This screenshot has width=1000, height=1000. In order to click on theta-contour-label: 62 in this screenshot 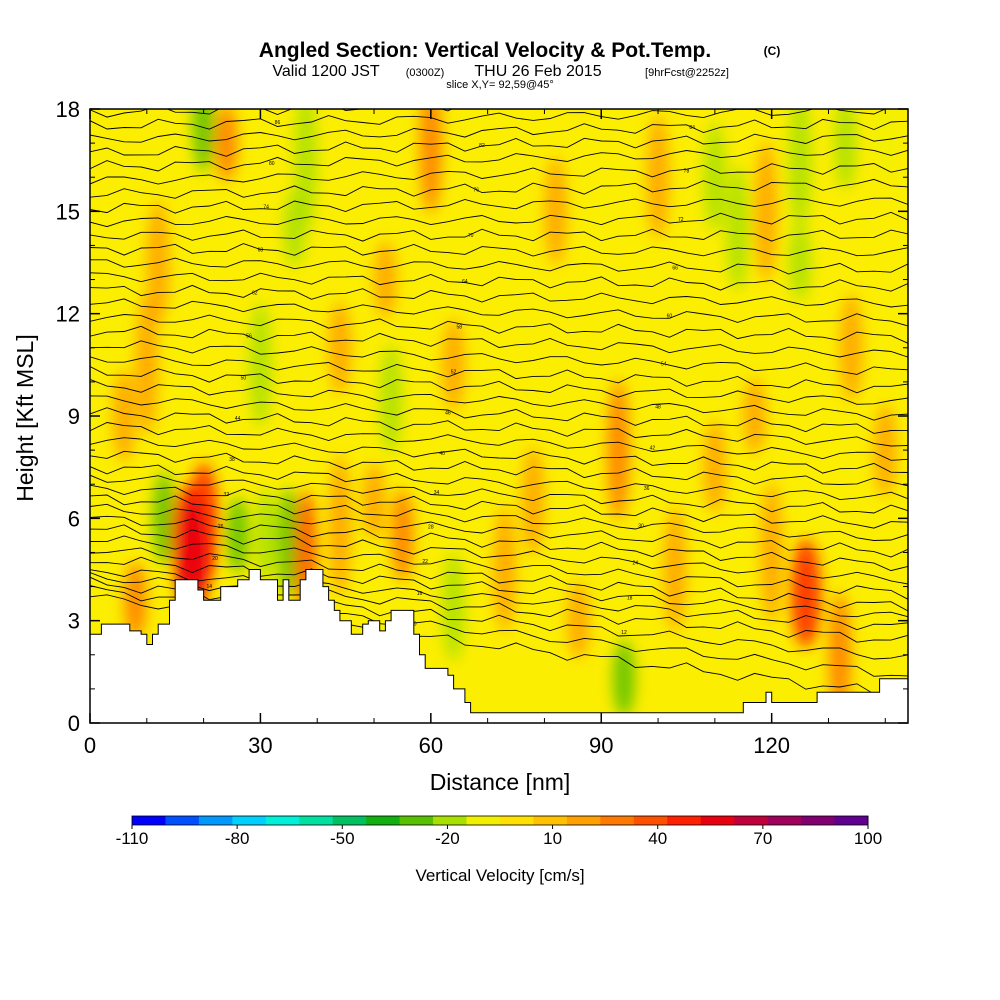, I will do `click(255, 294)`.